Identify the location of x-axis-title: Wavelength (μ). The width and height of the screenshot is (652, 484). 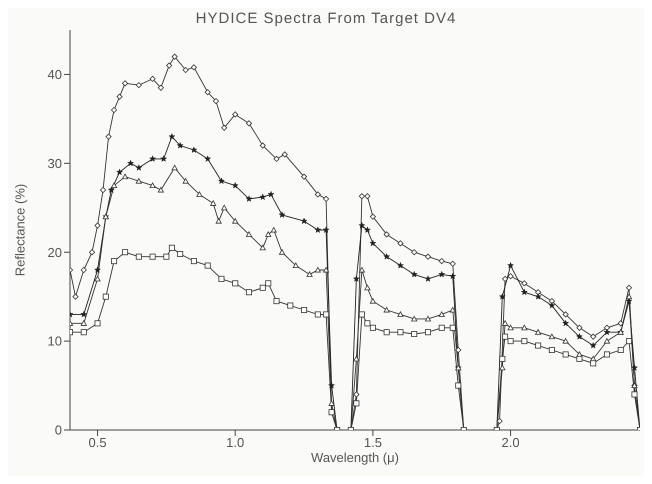
(355, 457).